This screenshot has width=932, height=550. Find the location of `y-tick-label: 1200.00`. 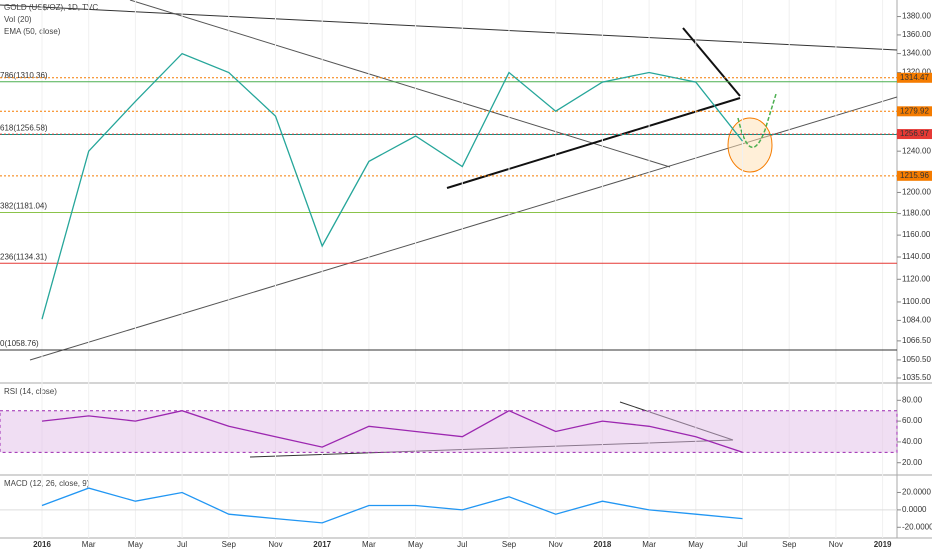

y-tick-label: 1200.00 is located at coordinates (916, 192).